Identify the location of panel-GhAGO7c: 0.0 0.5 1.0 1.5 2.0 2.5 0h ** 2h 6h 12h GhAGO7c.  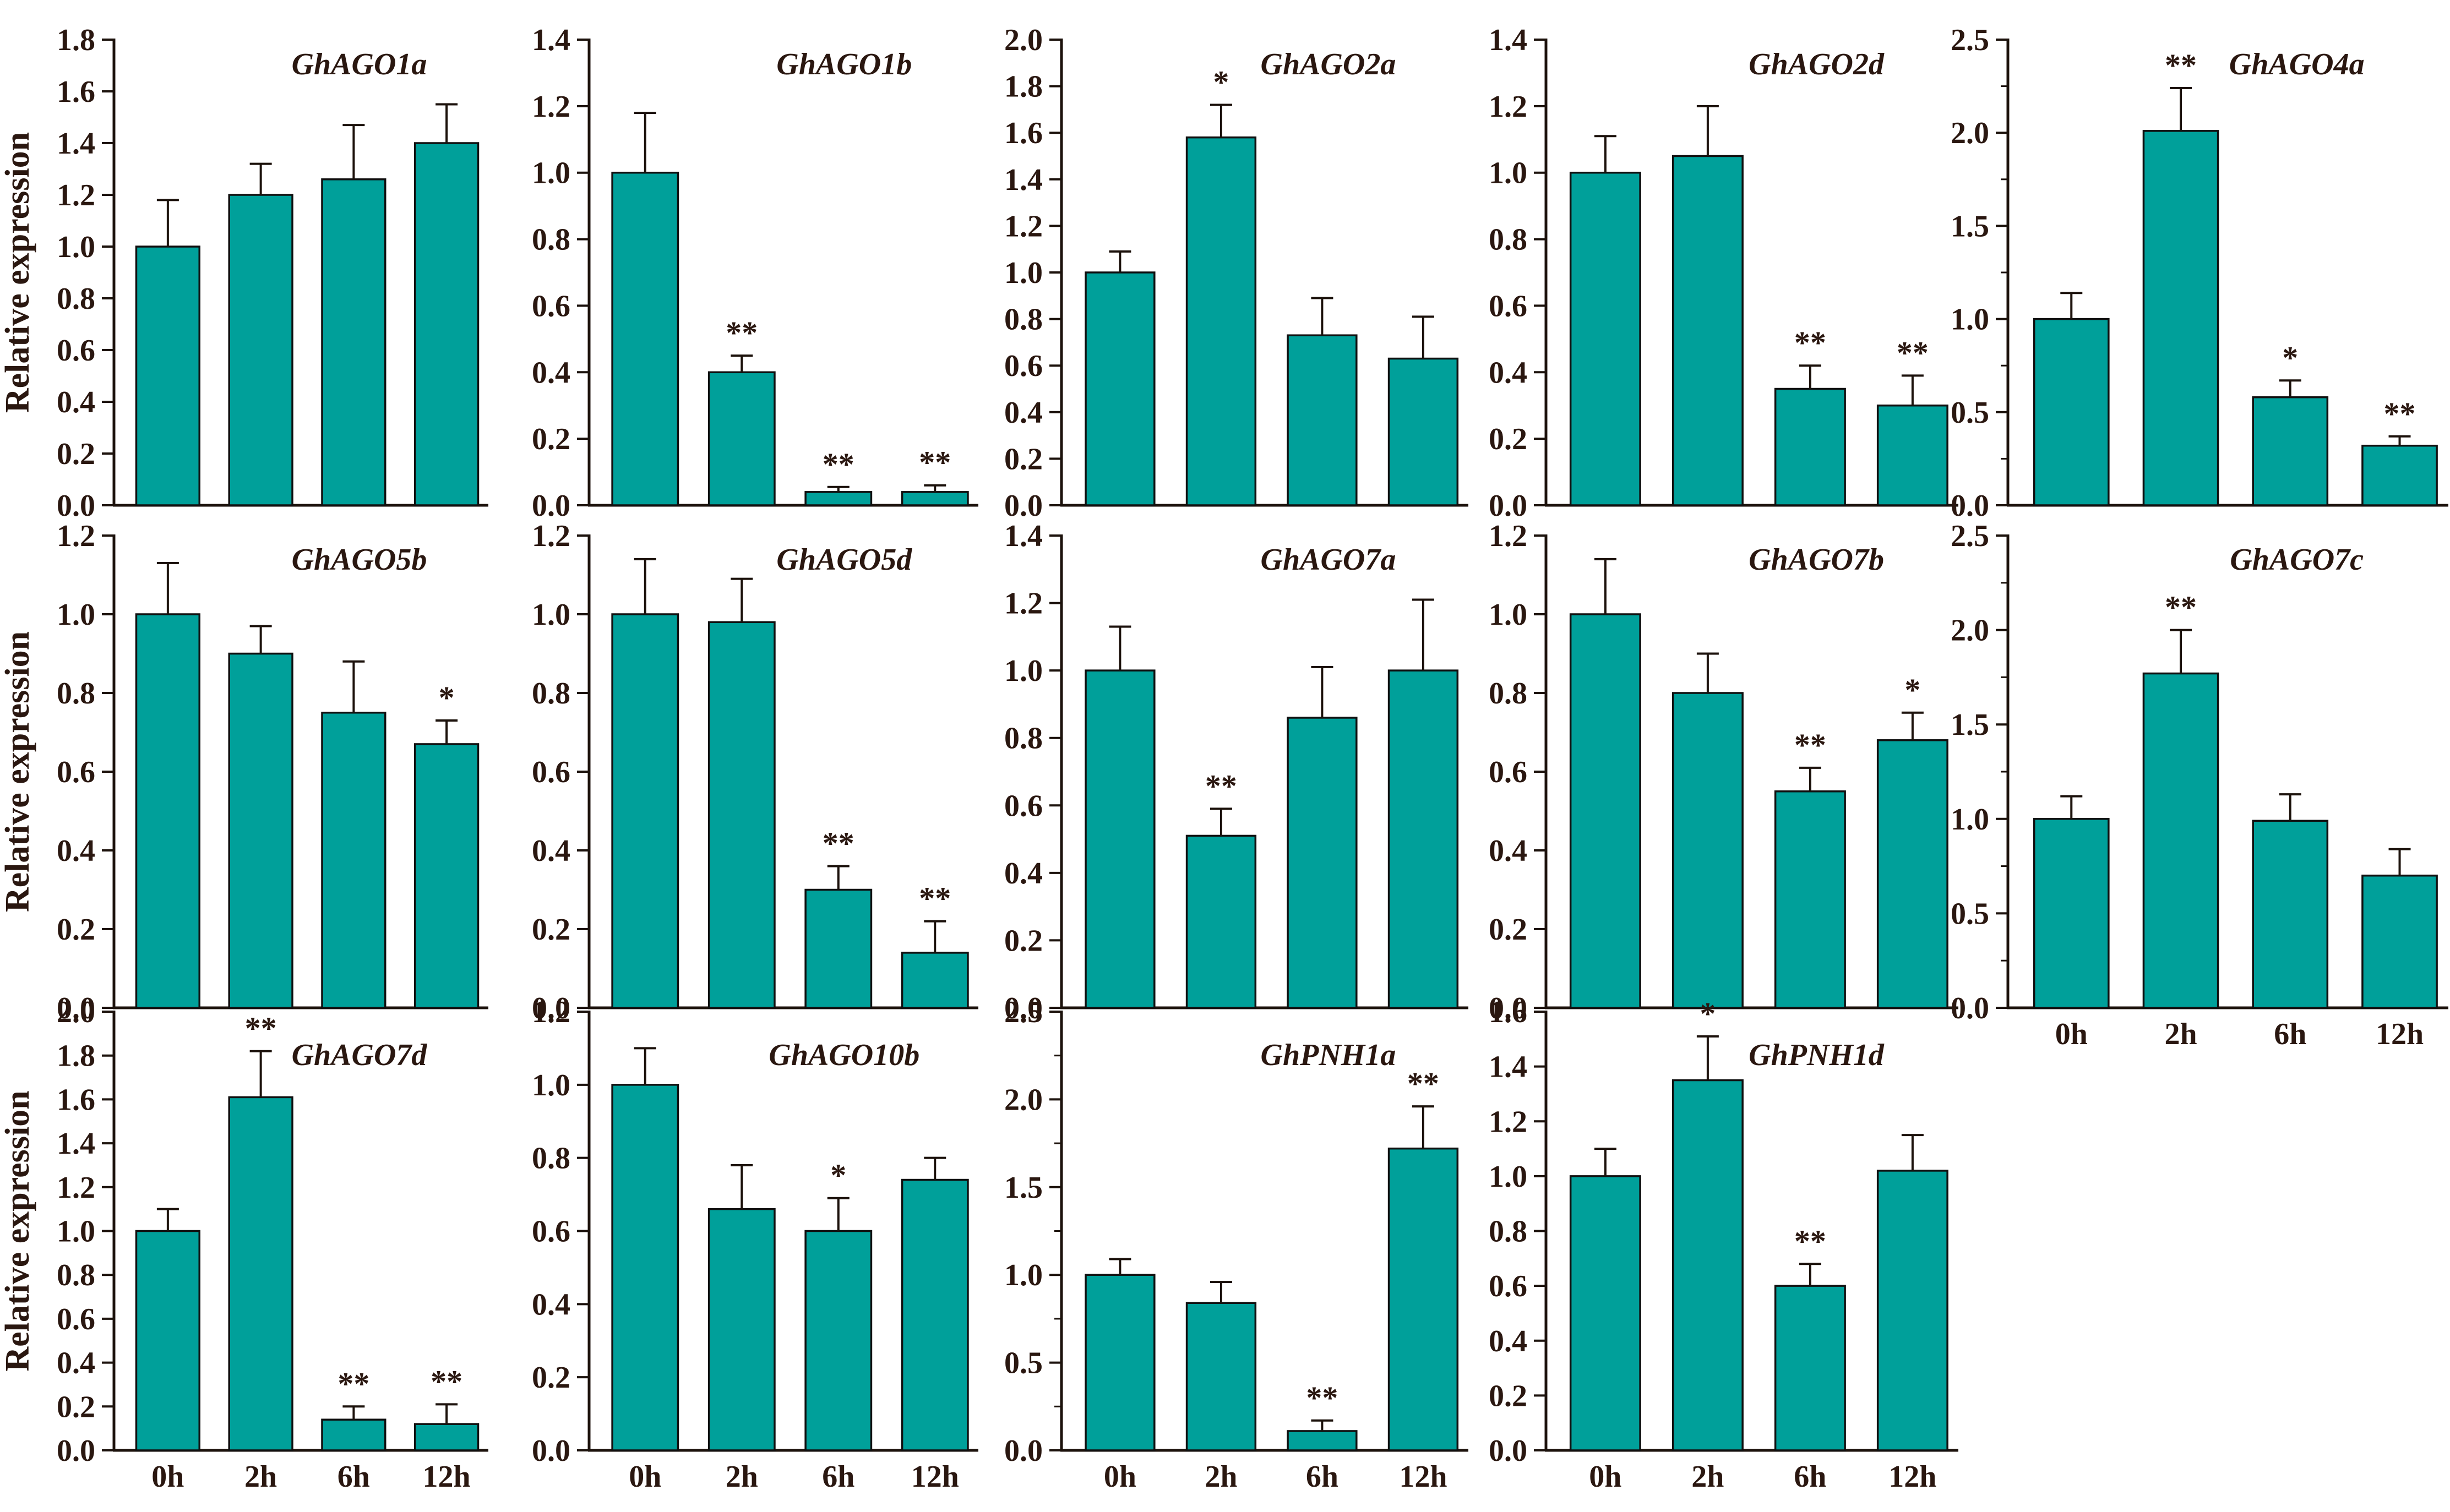
(2199, 785).